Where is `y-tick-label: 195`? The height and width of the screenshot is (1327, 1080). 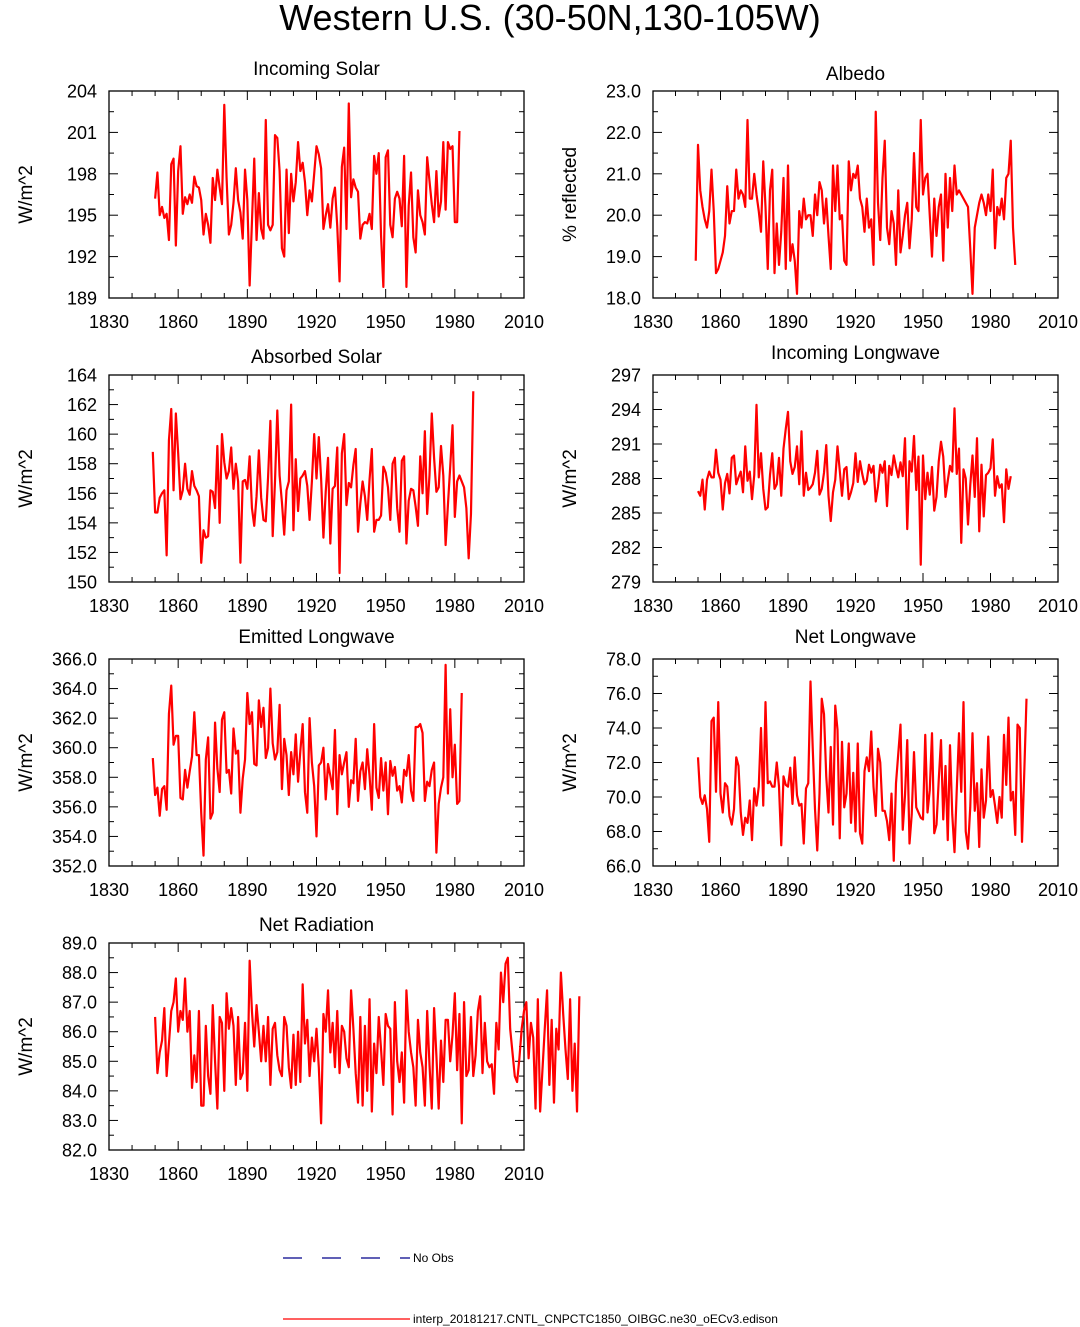
y-tick-label: 195 is located at coordinates (82, 216).